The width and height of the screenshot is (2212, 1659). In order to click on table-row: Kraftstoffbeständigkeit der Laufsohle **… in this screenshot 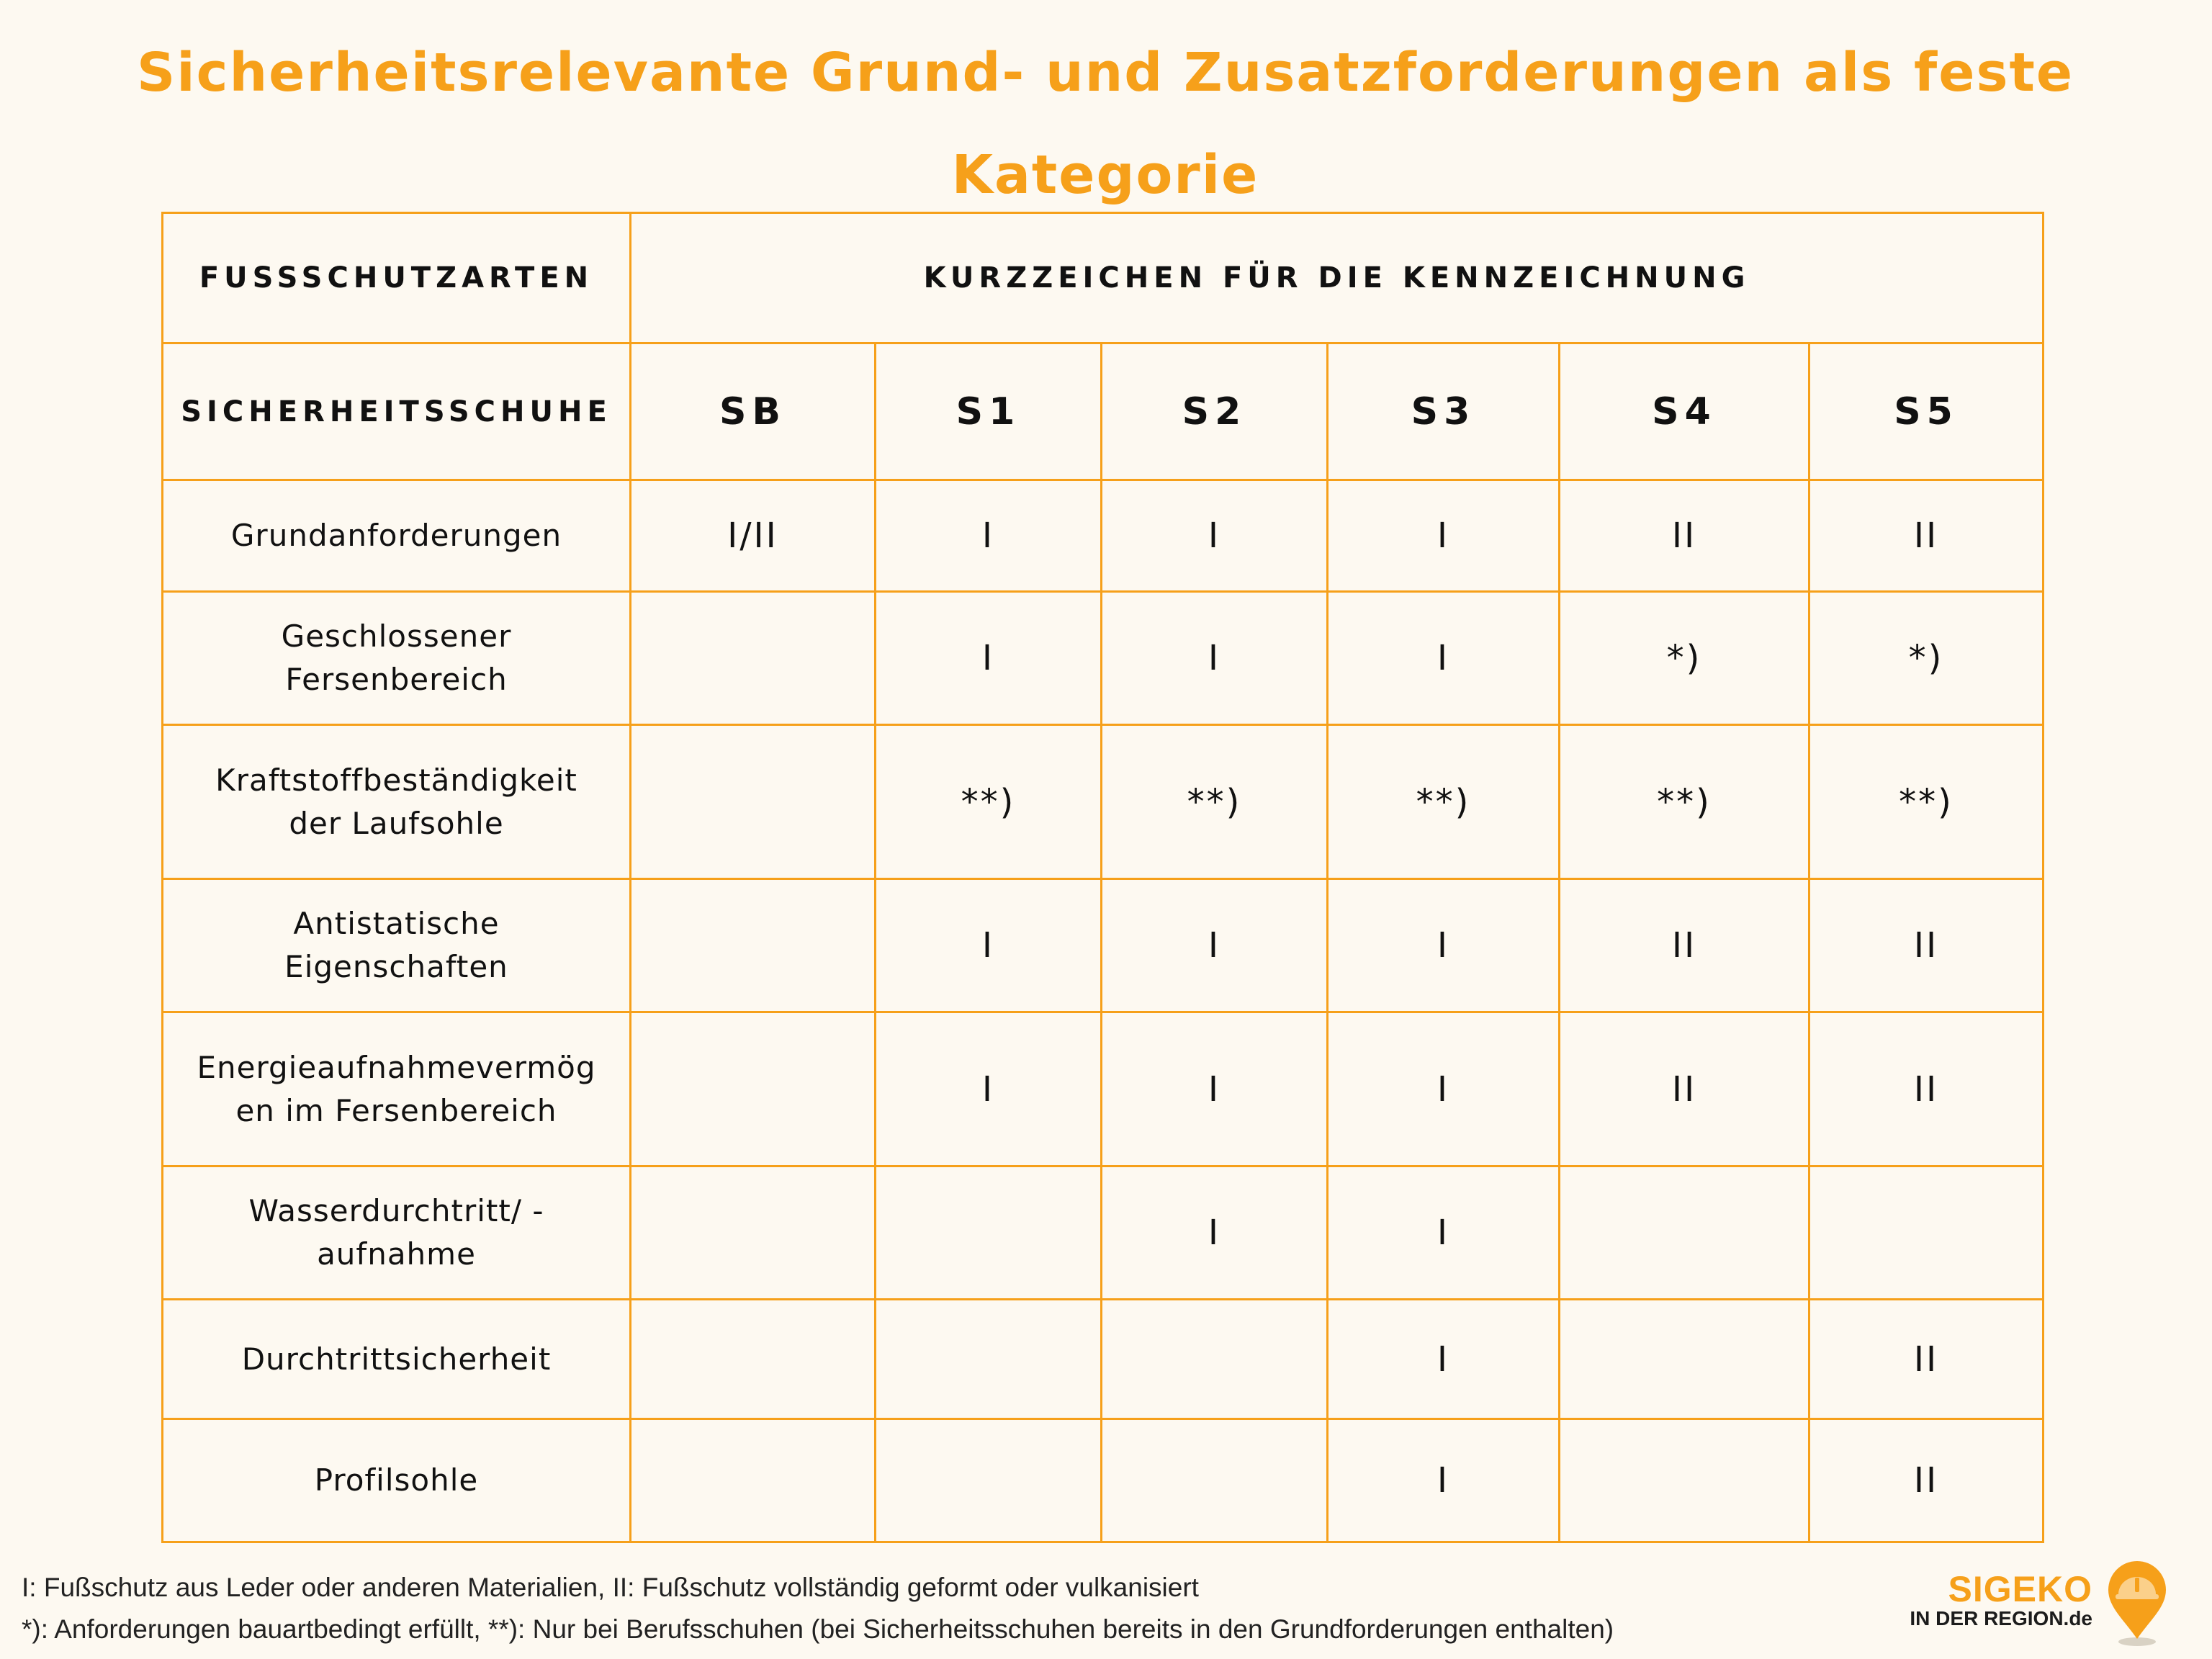, I will do `click(1103, 802)`.